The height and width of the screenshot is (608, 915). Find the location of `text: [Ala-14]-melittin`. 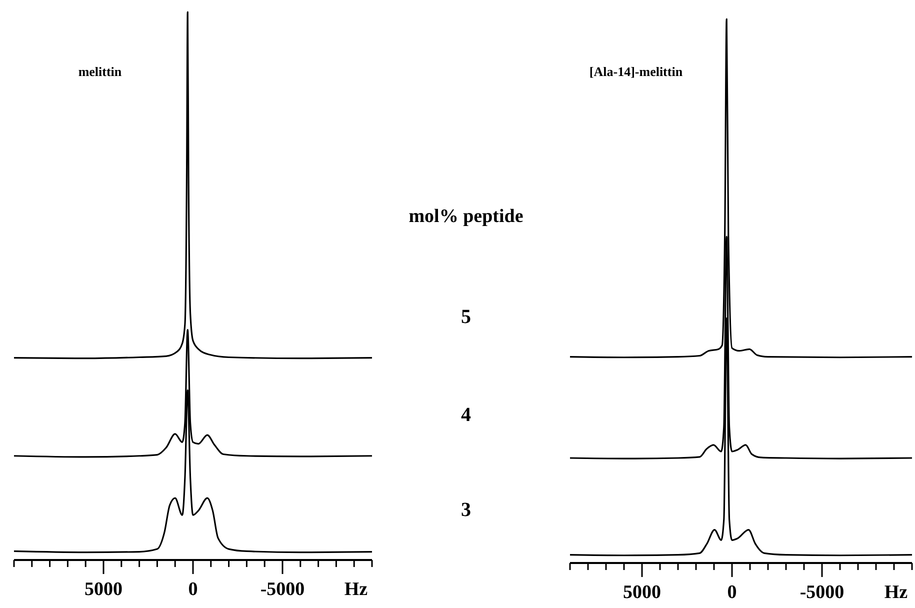

text: [Ala-14]-melittin is located at coordinates (636, 71).